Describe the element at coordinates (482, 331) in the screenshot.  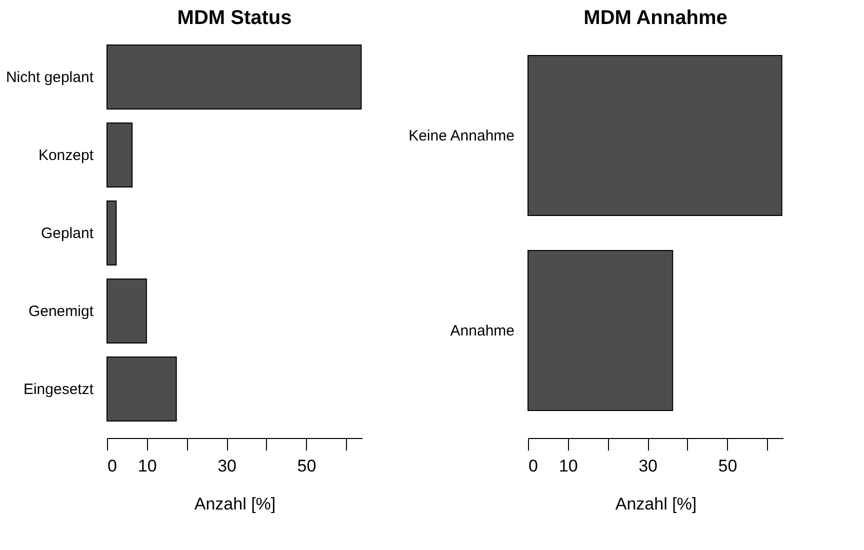
I see `y-tick-label: Annahme` at that location.